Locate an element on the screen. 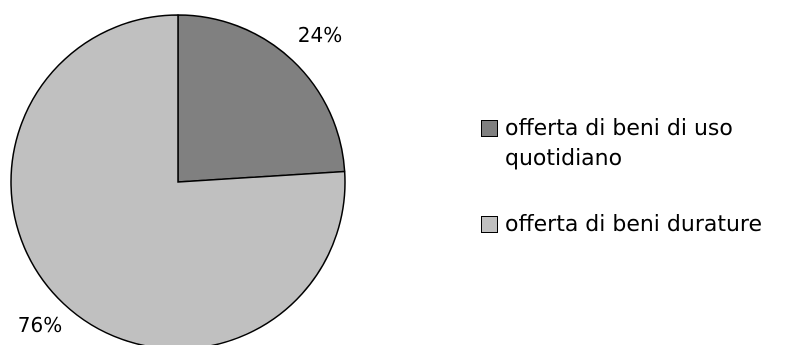  legend-item-quotidiano: offerta di beni di uso quotidiano is located at coordinates (631, 144).